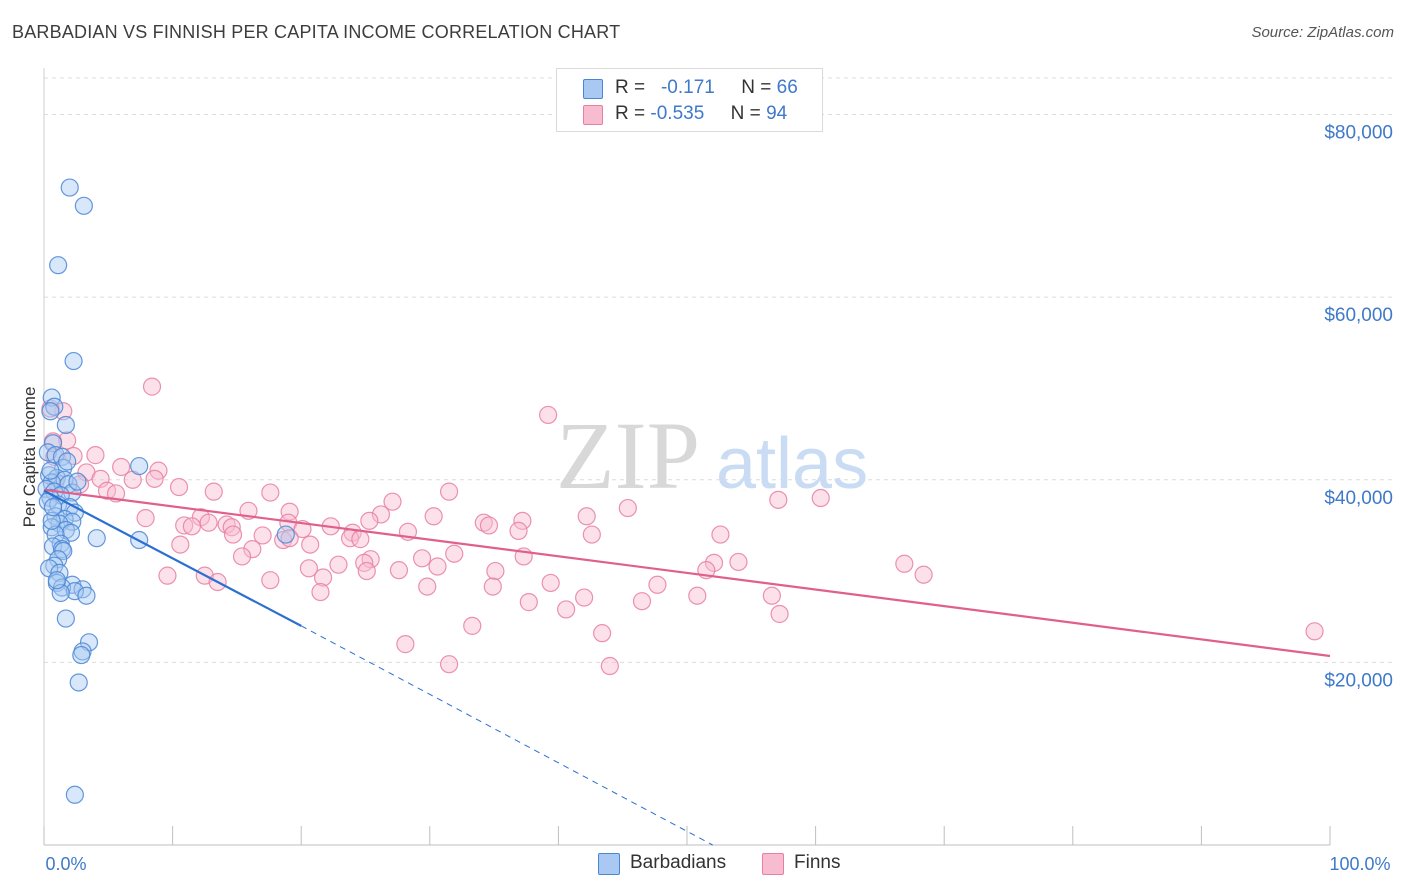  I want to click on correlation-legend: R = -0.171 N = 66 R = -0.535 N = 94, so click(689, 100).